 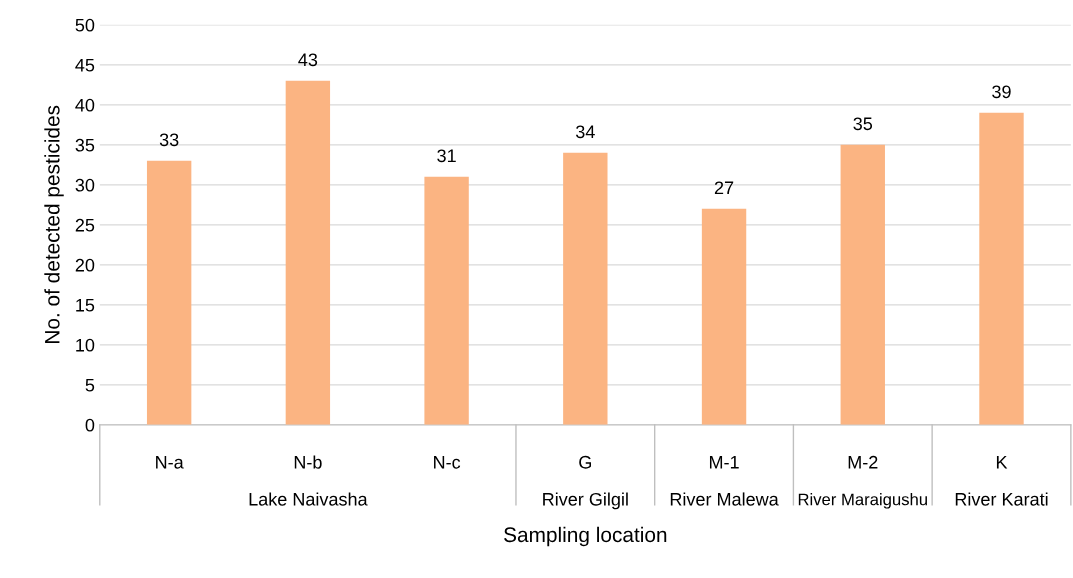 What do you see at coordinates (862, 501) in the screenshot?
I see `text: River Maraigushu` at bounding box center [862, 501].